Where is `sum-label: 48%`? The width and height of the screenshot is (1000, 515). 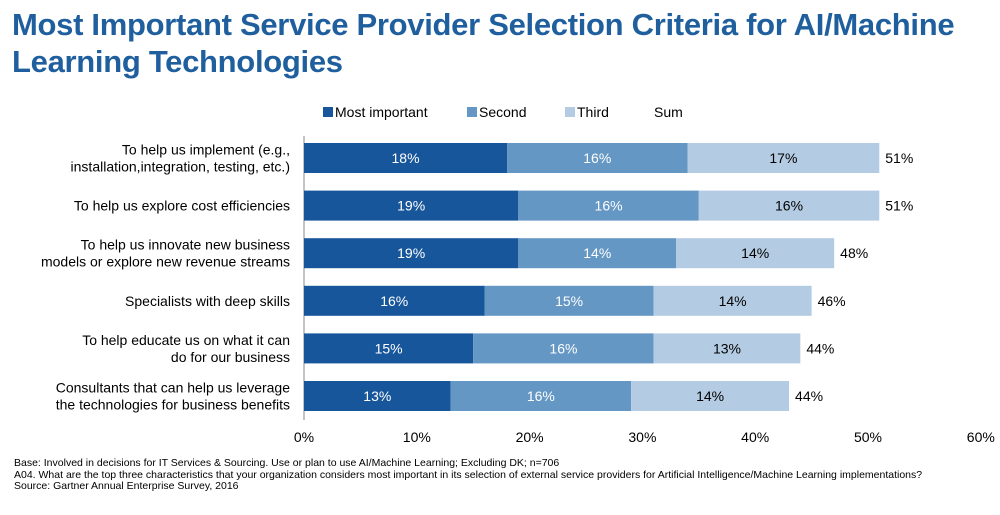
sum-label: 48% is located at coordinates (854, 253).